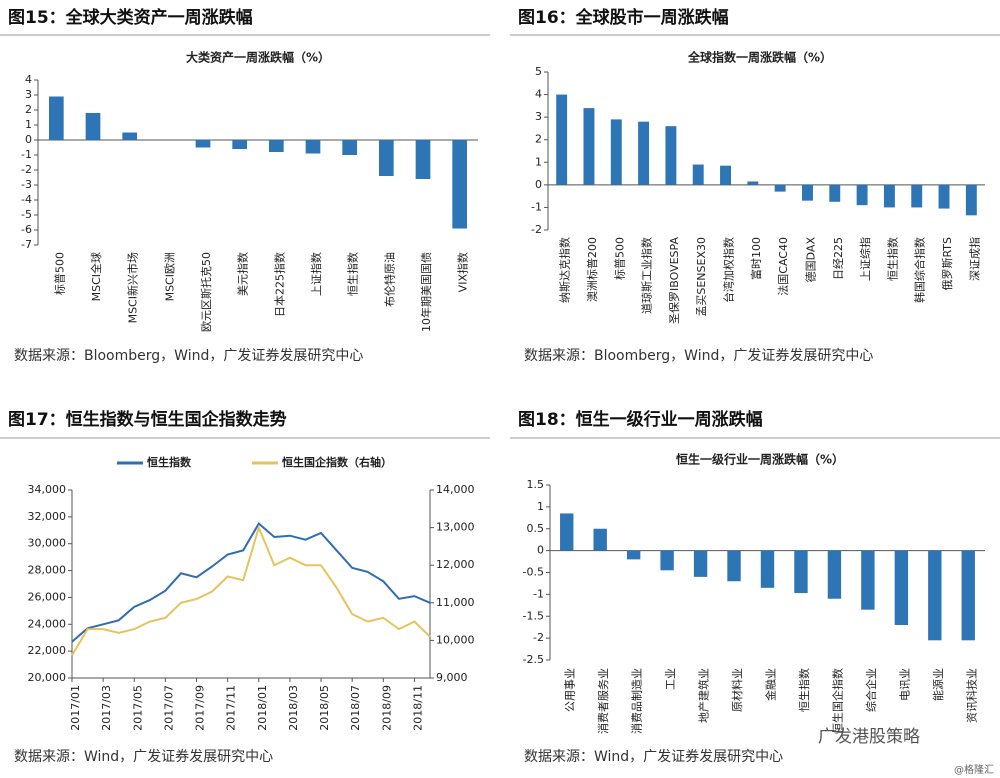 This screenshot has height=778, width=1000. What do you see at coordinates (426, 292) in the screenshot?
I see `x-tick-label: 10年期美国国债` at bounding box center [426, 292].